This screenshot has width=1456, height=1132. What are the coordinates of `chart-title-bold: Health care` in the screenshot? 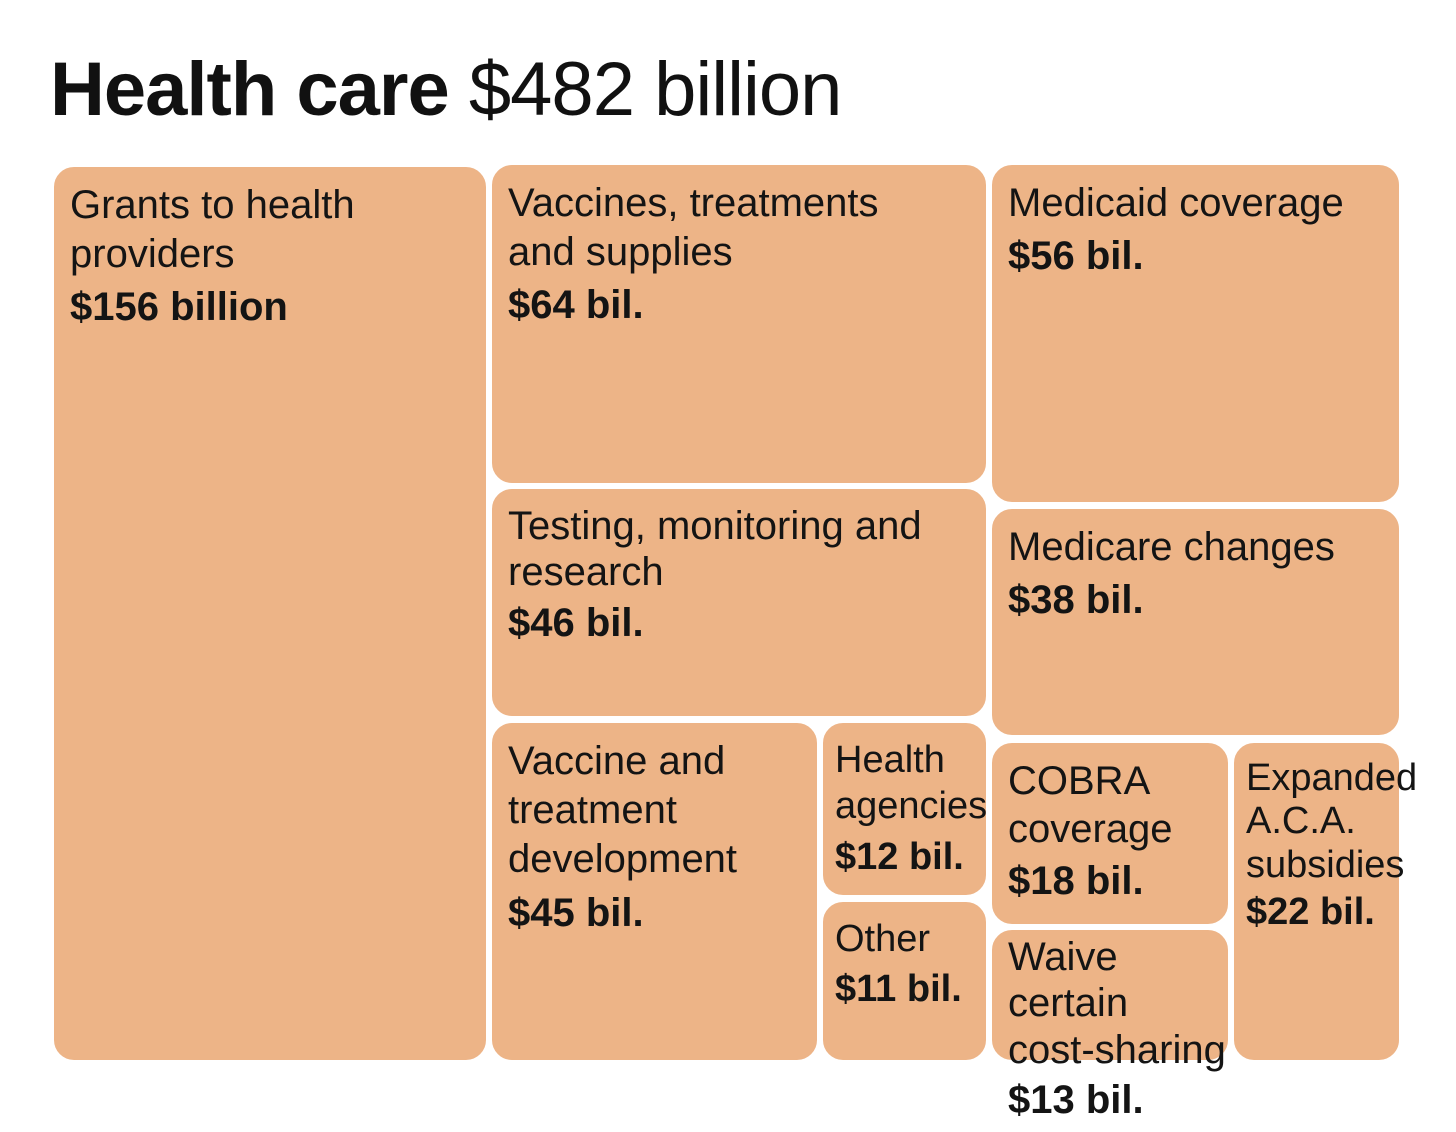 It's located at (250, 89).